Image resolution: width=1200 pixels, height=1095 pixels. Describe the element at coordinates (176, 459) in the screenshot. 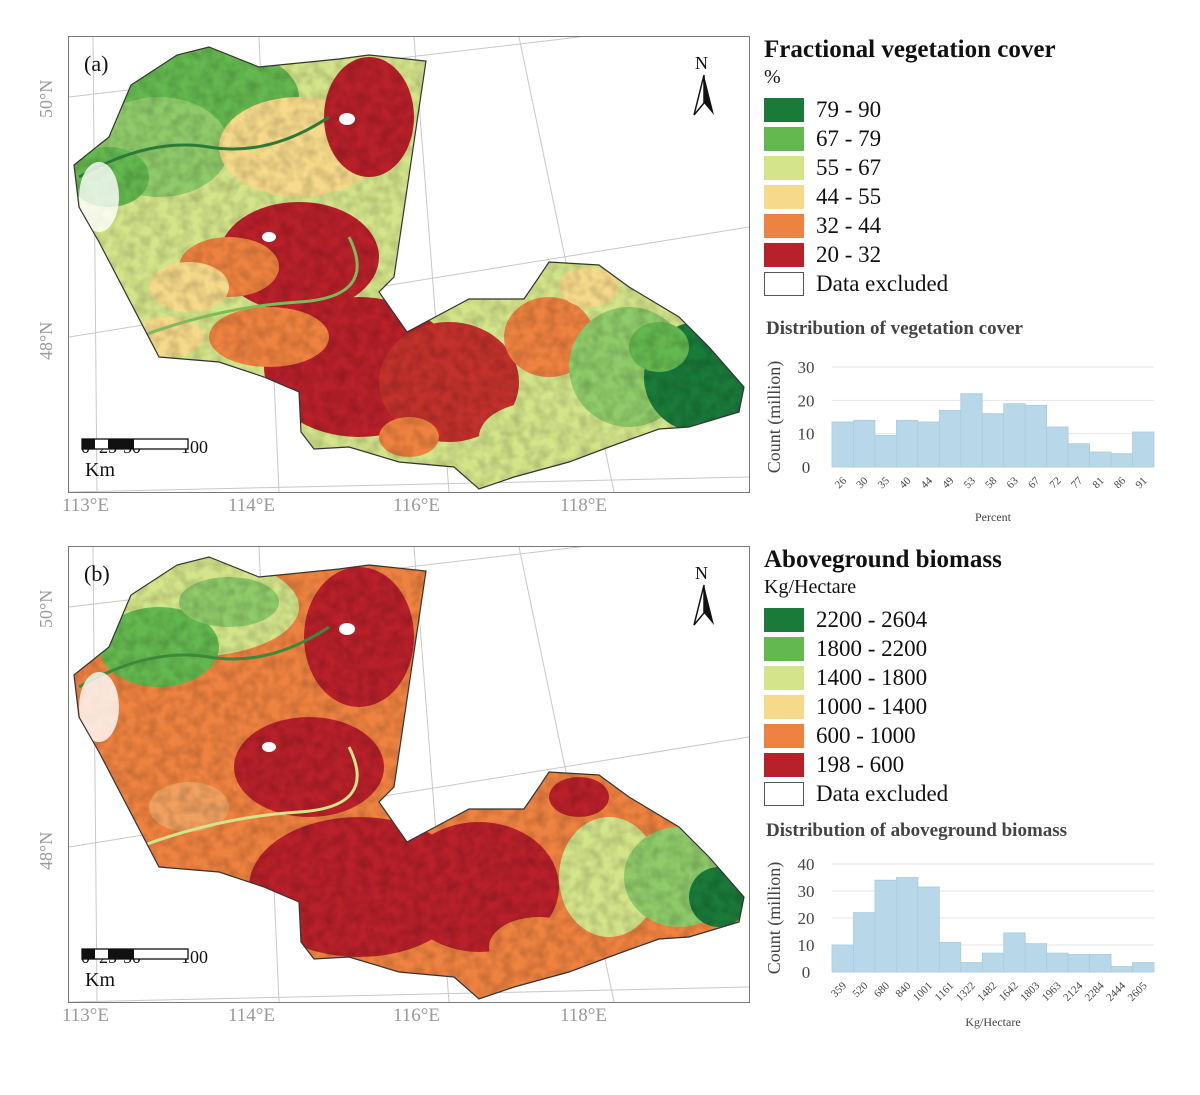

I see `scale-bar: 0 25 50 100 Km` at that location.